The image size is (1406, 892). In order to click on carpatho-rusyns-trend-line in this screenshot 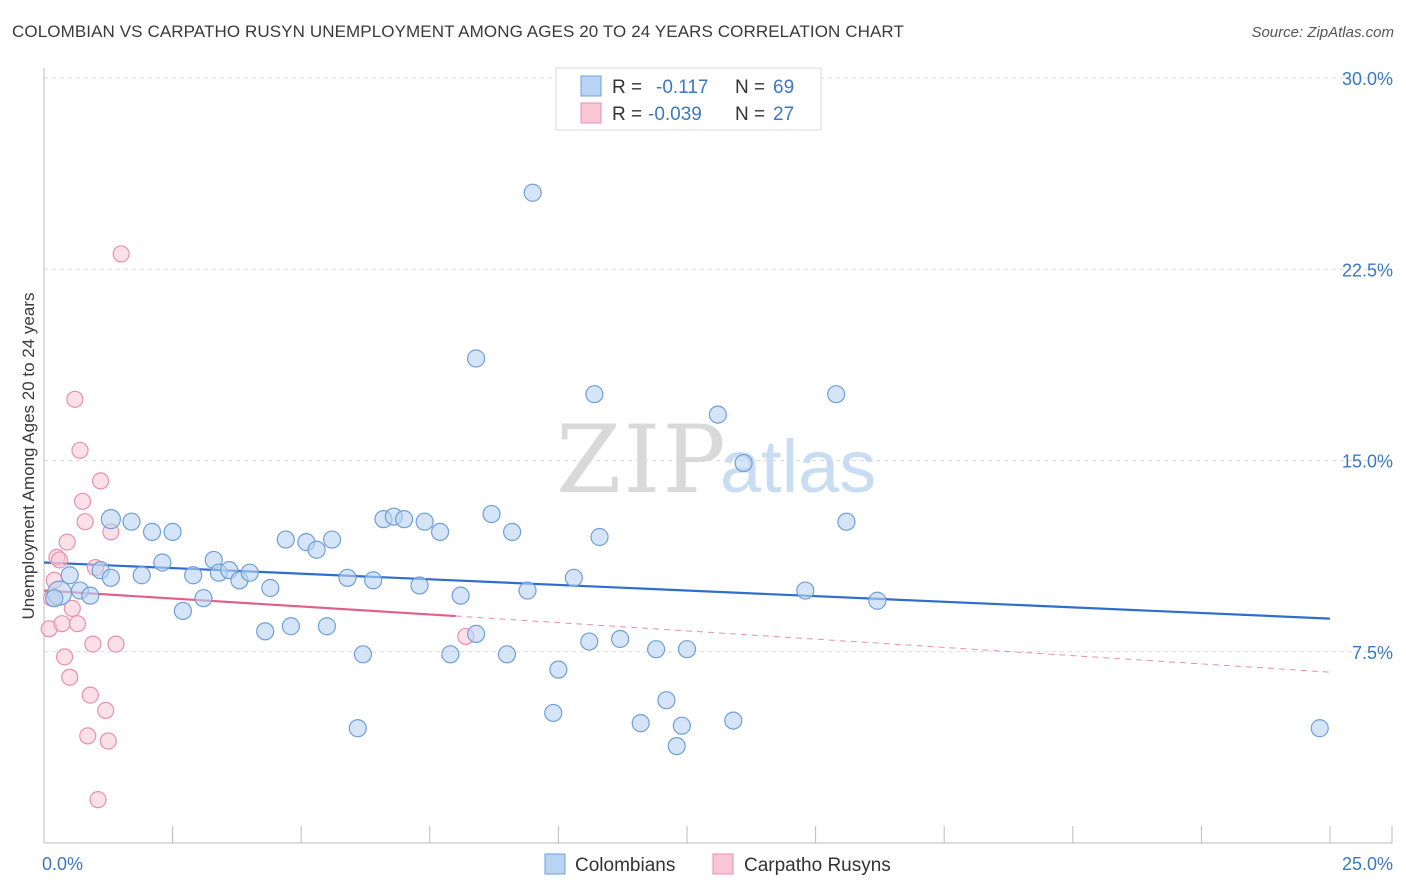, I will do `click(249, 603)`.